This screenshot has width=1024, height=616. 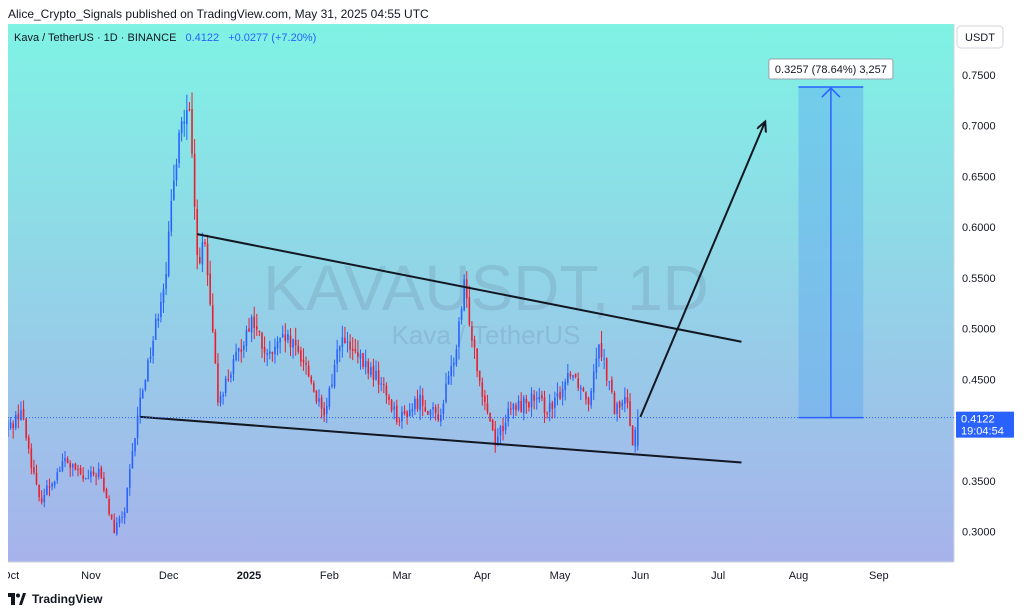 What do you see at coordinates (799, 576) in the screenshot?
I see `time-tick-label: Aug` at bounding box center [799, 576].